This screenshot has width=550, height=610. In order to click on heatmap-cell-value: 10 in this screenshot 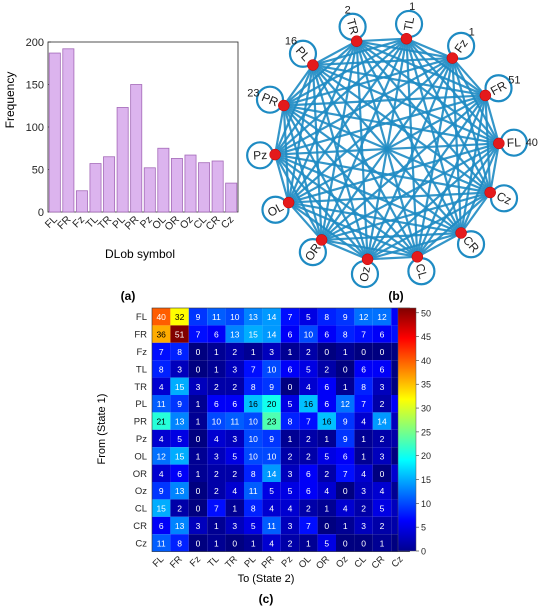, I will do `click(253, 439)`.